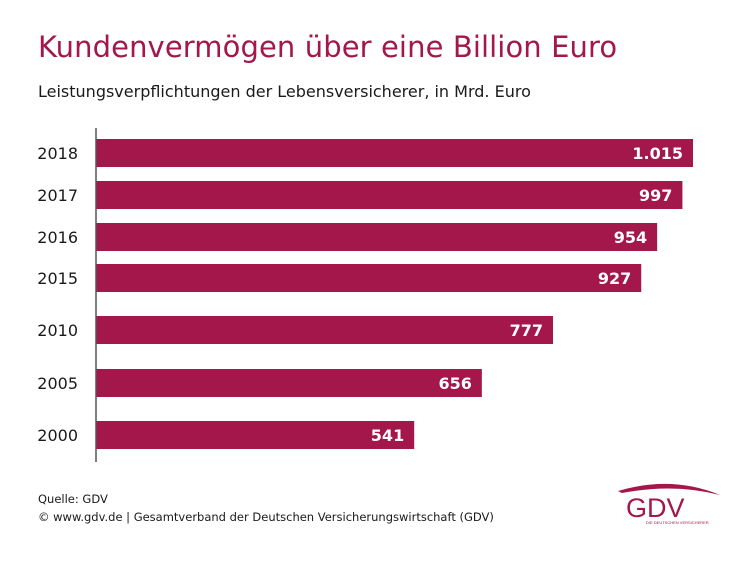  Describe the element at coordinates (655, 508) in the screenshot. I see `svg-text: GDV` at that location.